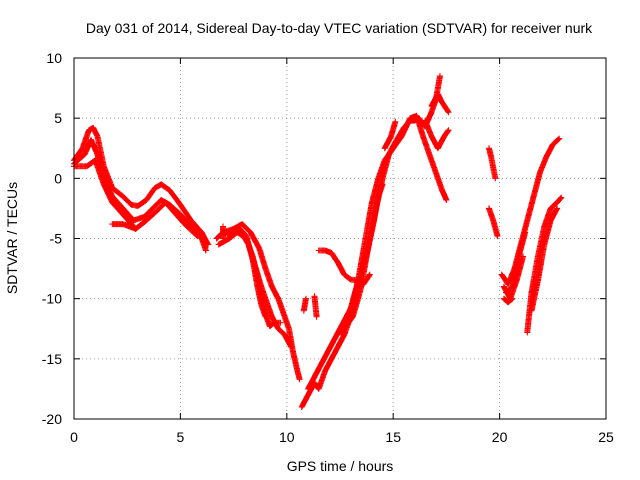  Describe the element at coordinates (52, 419) in the screenshot. I see `y-tick-label: -20` at that location.